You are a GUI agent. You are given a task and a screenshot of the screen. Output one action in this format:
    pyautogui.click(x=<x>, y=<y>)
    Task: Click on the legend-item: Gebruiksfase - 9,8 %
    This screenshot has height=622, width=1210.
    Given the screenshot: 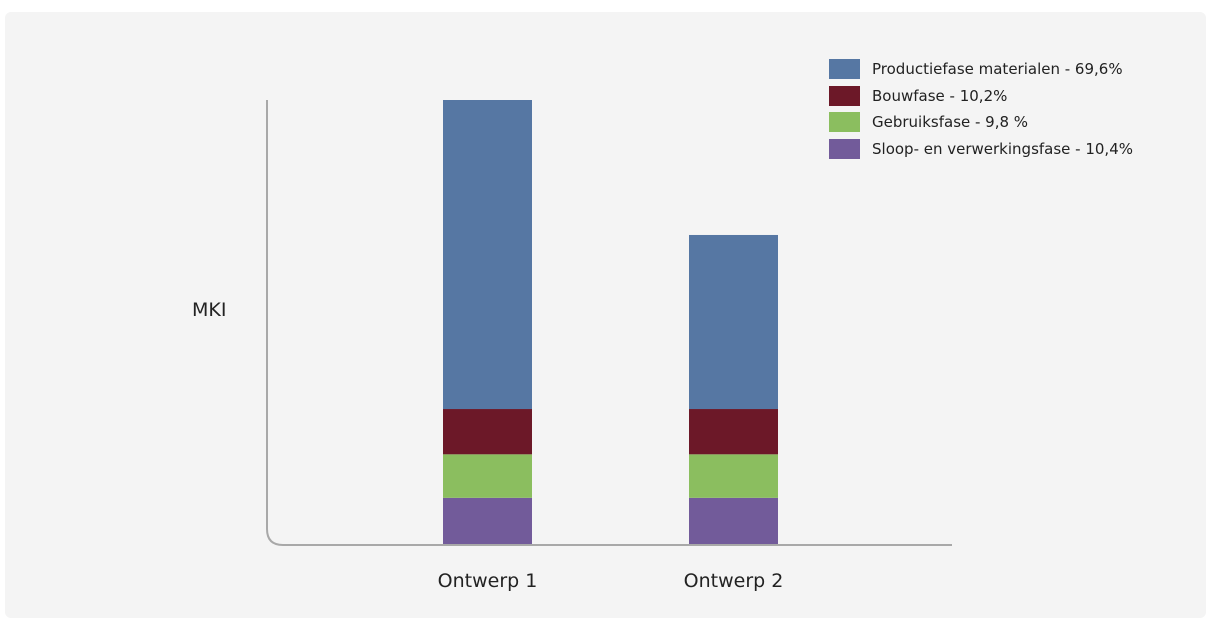 What is the action you would take?
    pyautogui.click(x=981, y=122)
    